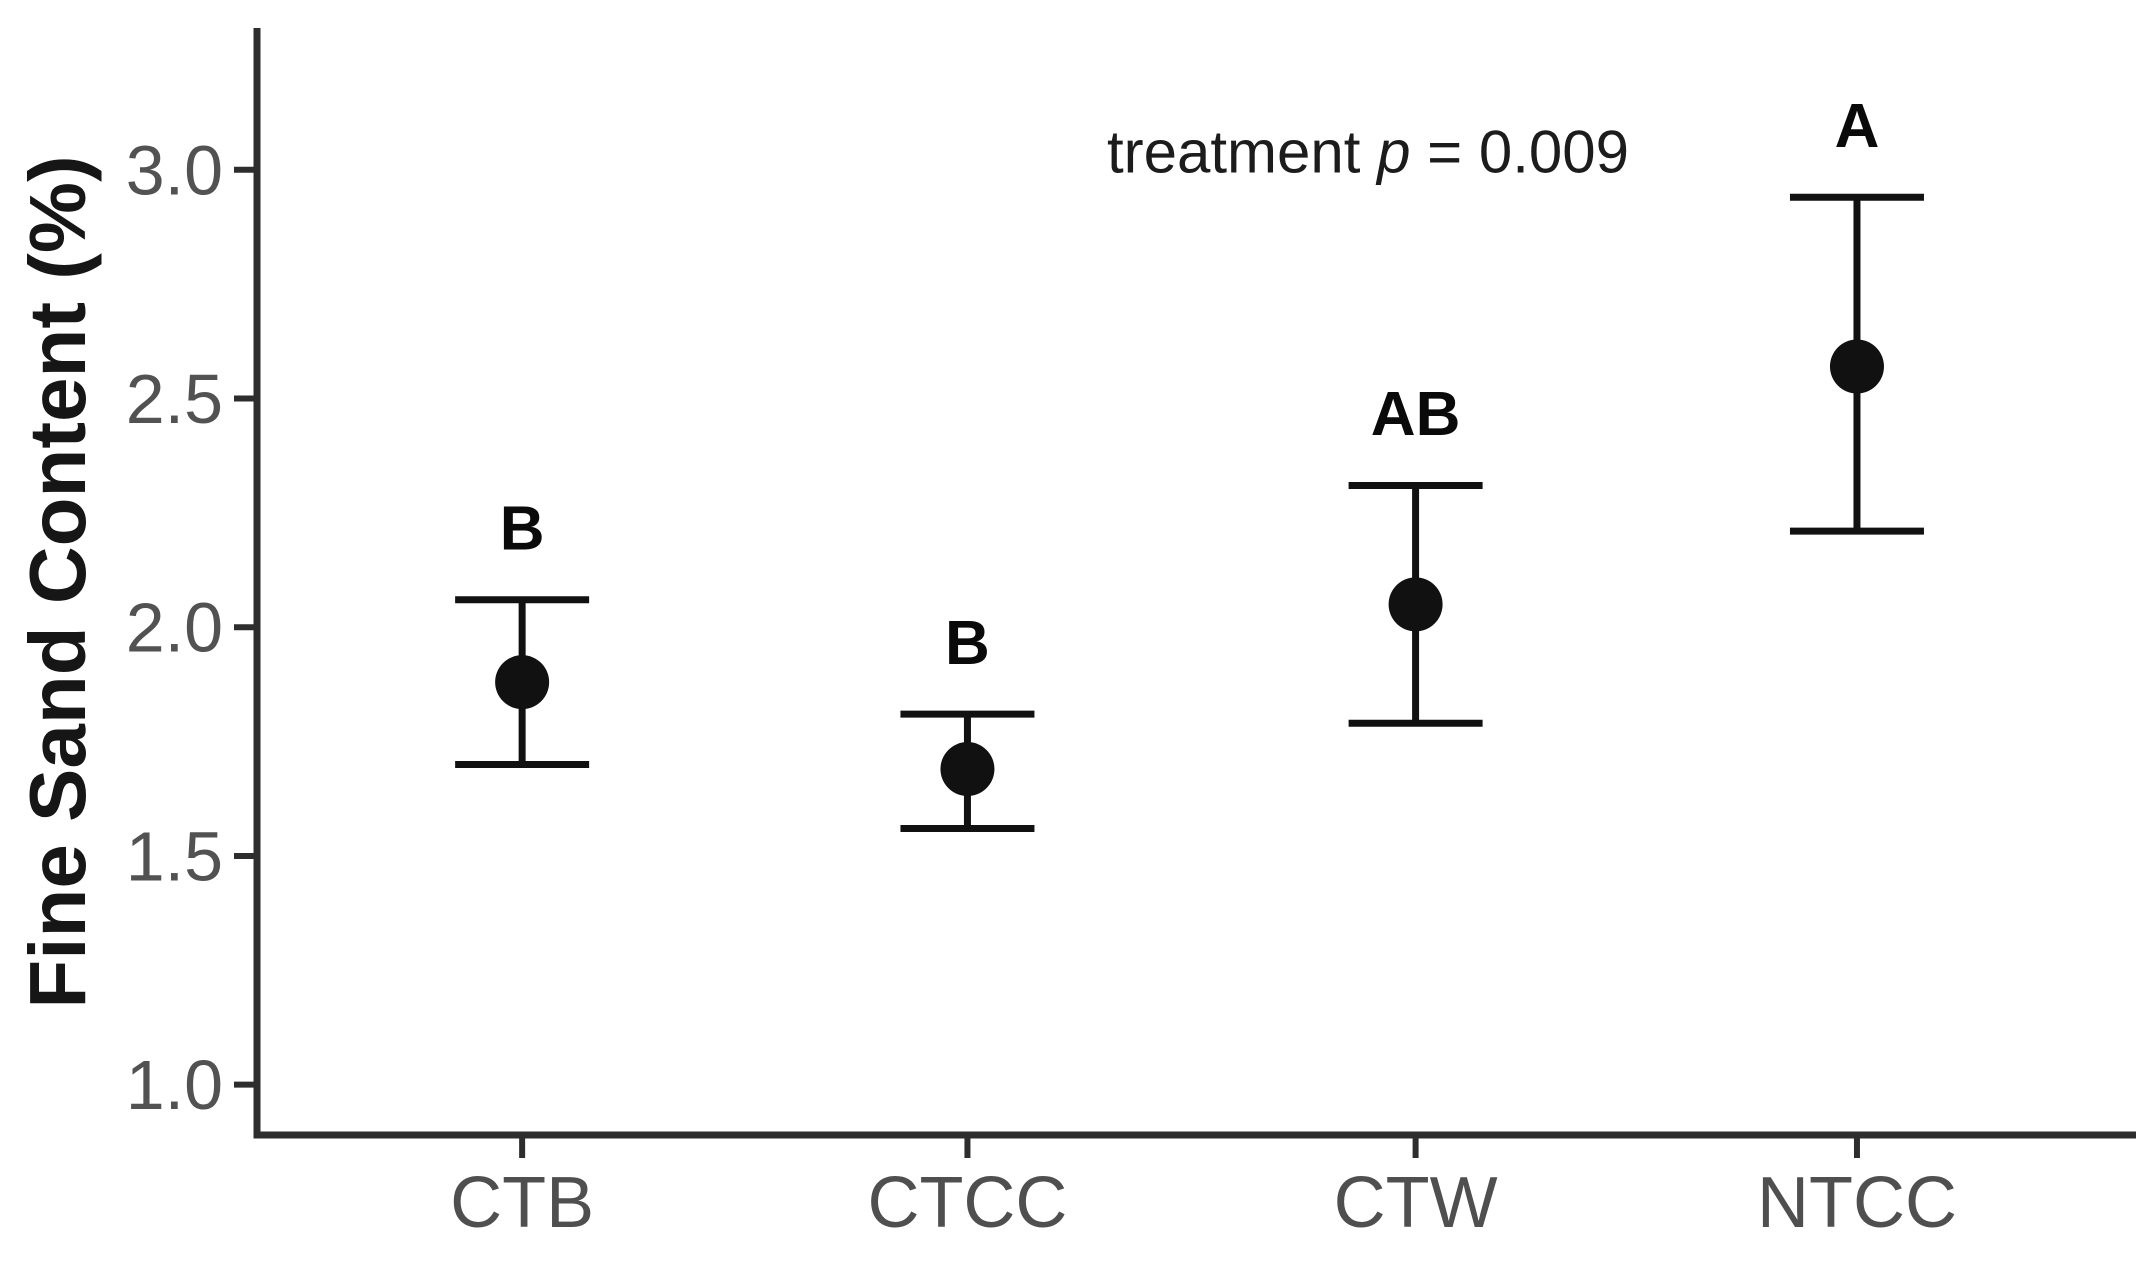 This screenshot has width=2141, height=1263. I want to click on mean-point-ctw, so click(1415, 604).